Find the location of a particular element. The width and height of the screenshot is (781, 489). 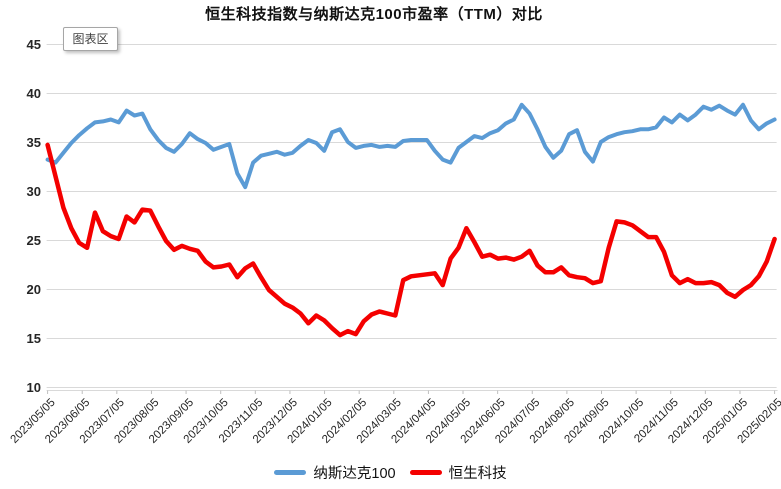

y-axis-tick-label: 45 is located at coordinates (34, 44).